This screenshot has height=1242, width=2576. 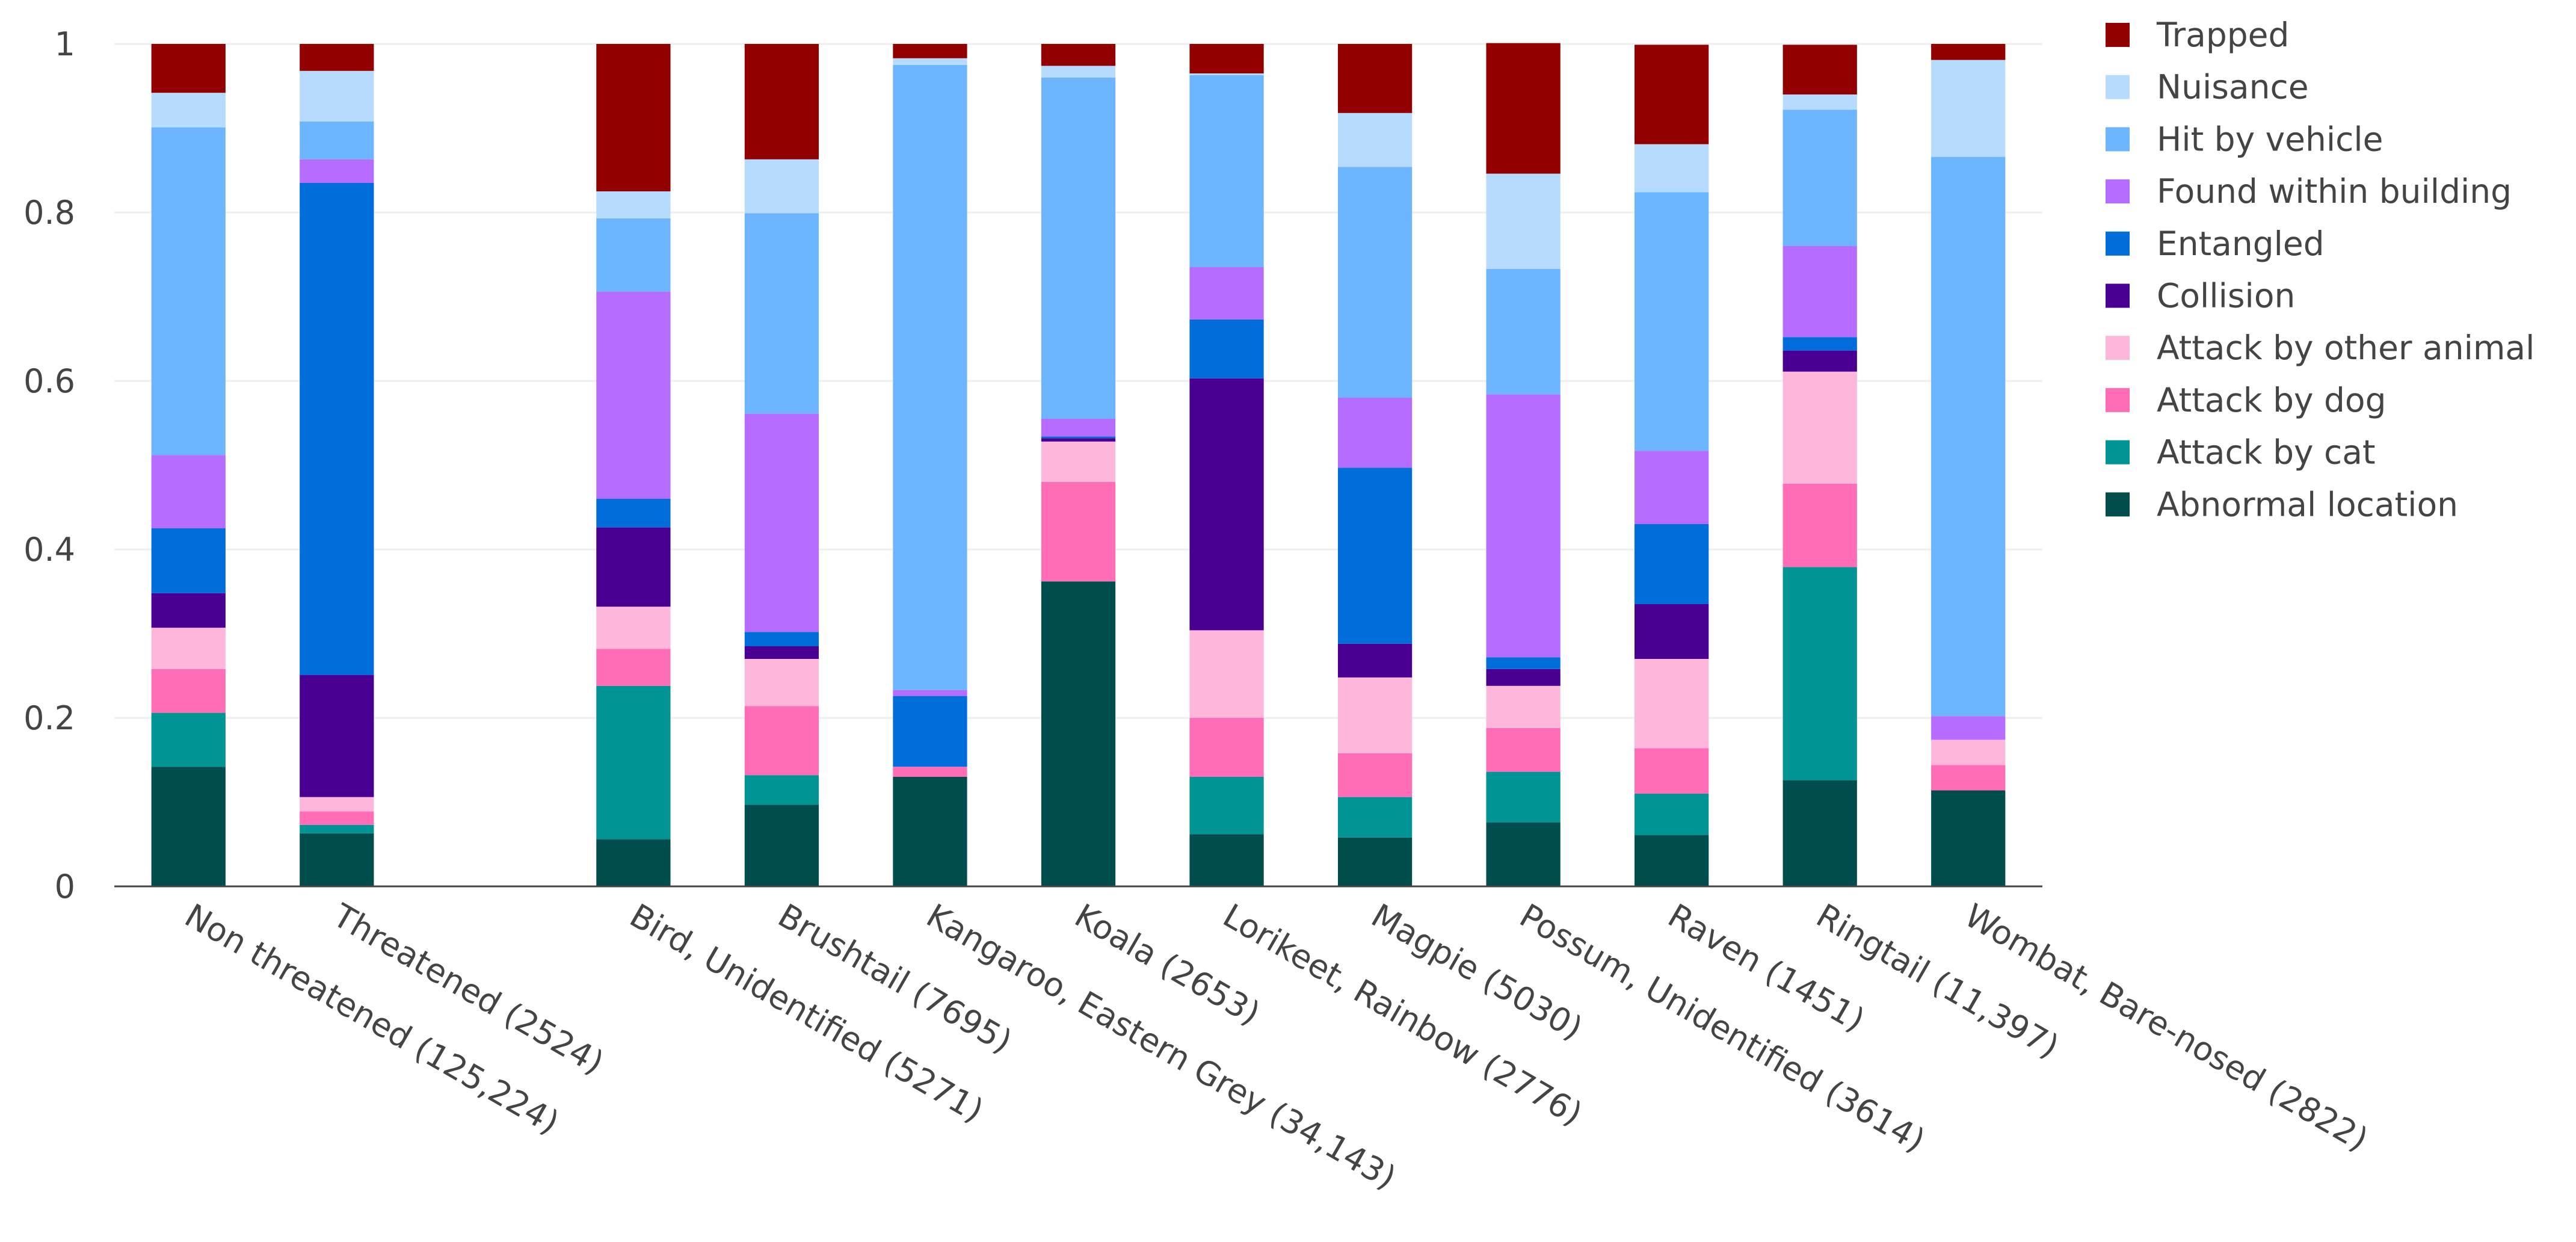 What do you see at coordinates (2244, 139) in the screenshot?
I see `legend-item: Hit by vehicle` at bounding box center [2244, 139].